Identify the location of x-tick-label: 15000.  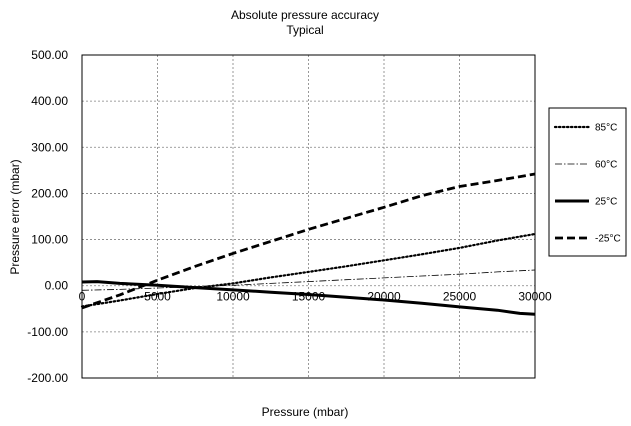
(309, 297).